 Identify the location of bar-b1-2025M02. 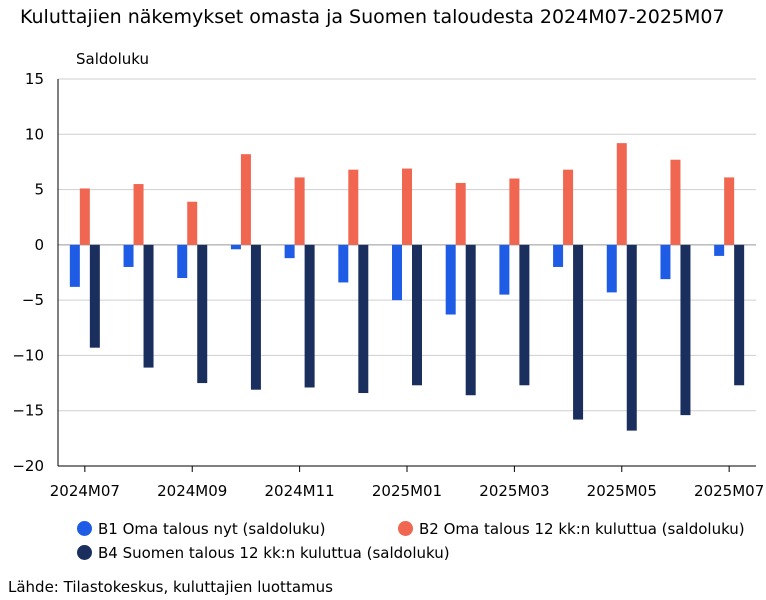
(450, 279).